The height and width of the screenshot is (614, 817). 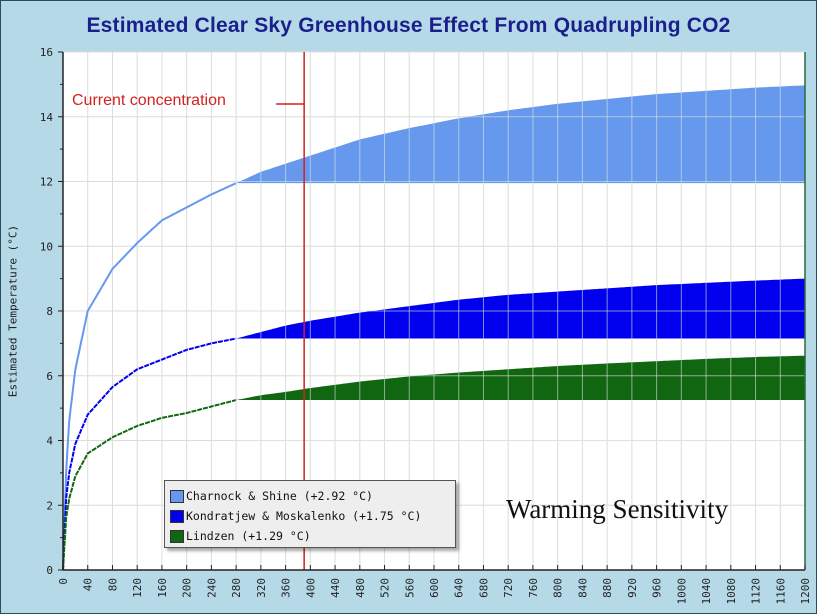 I want to click on x-tick-label: 200, so click(x=187, y=588).